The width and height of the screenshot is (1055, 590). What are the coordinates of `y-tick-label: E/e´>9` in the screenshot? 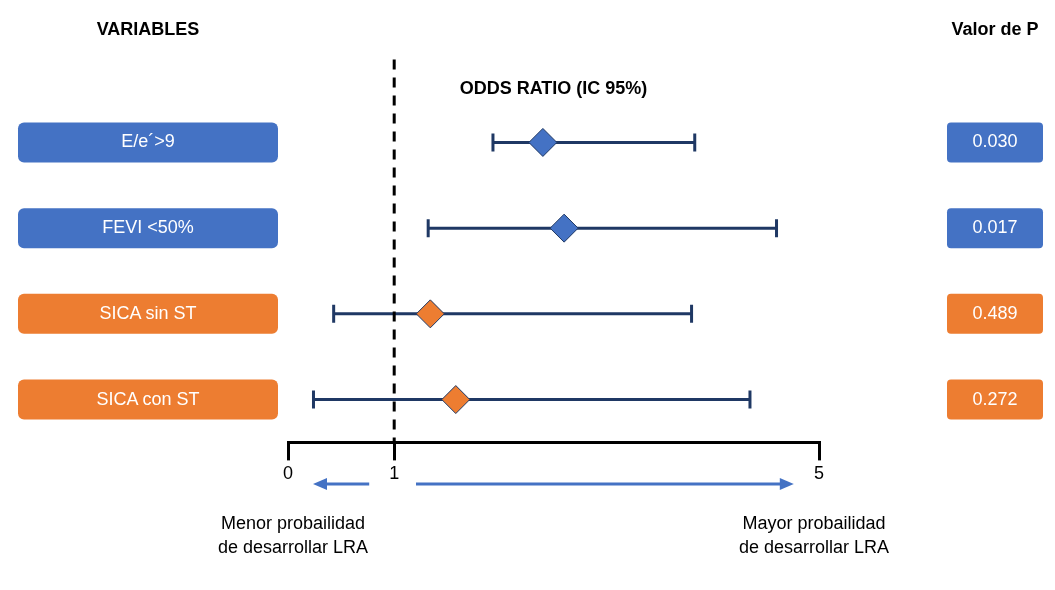 It's located at (148, 141).